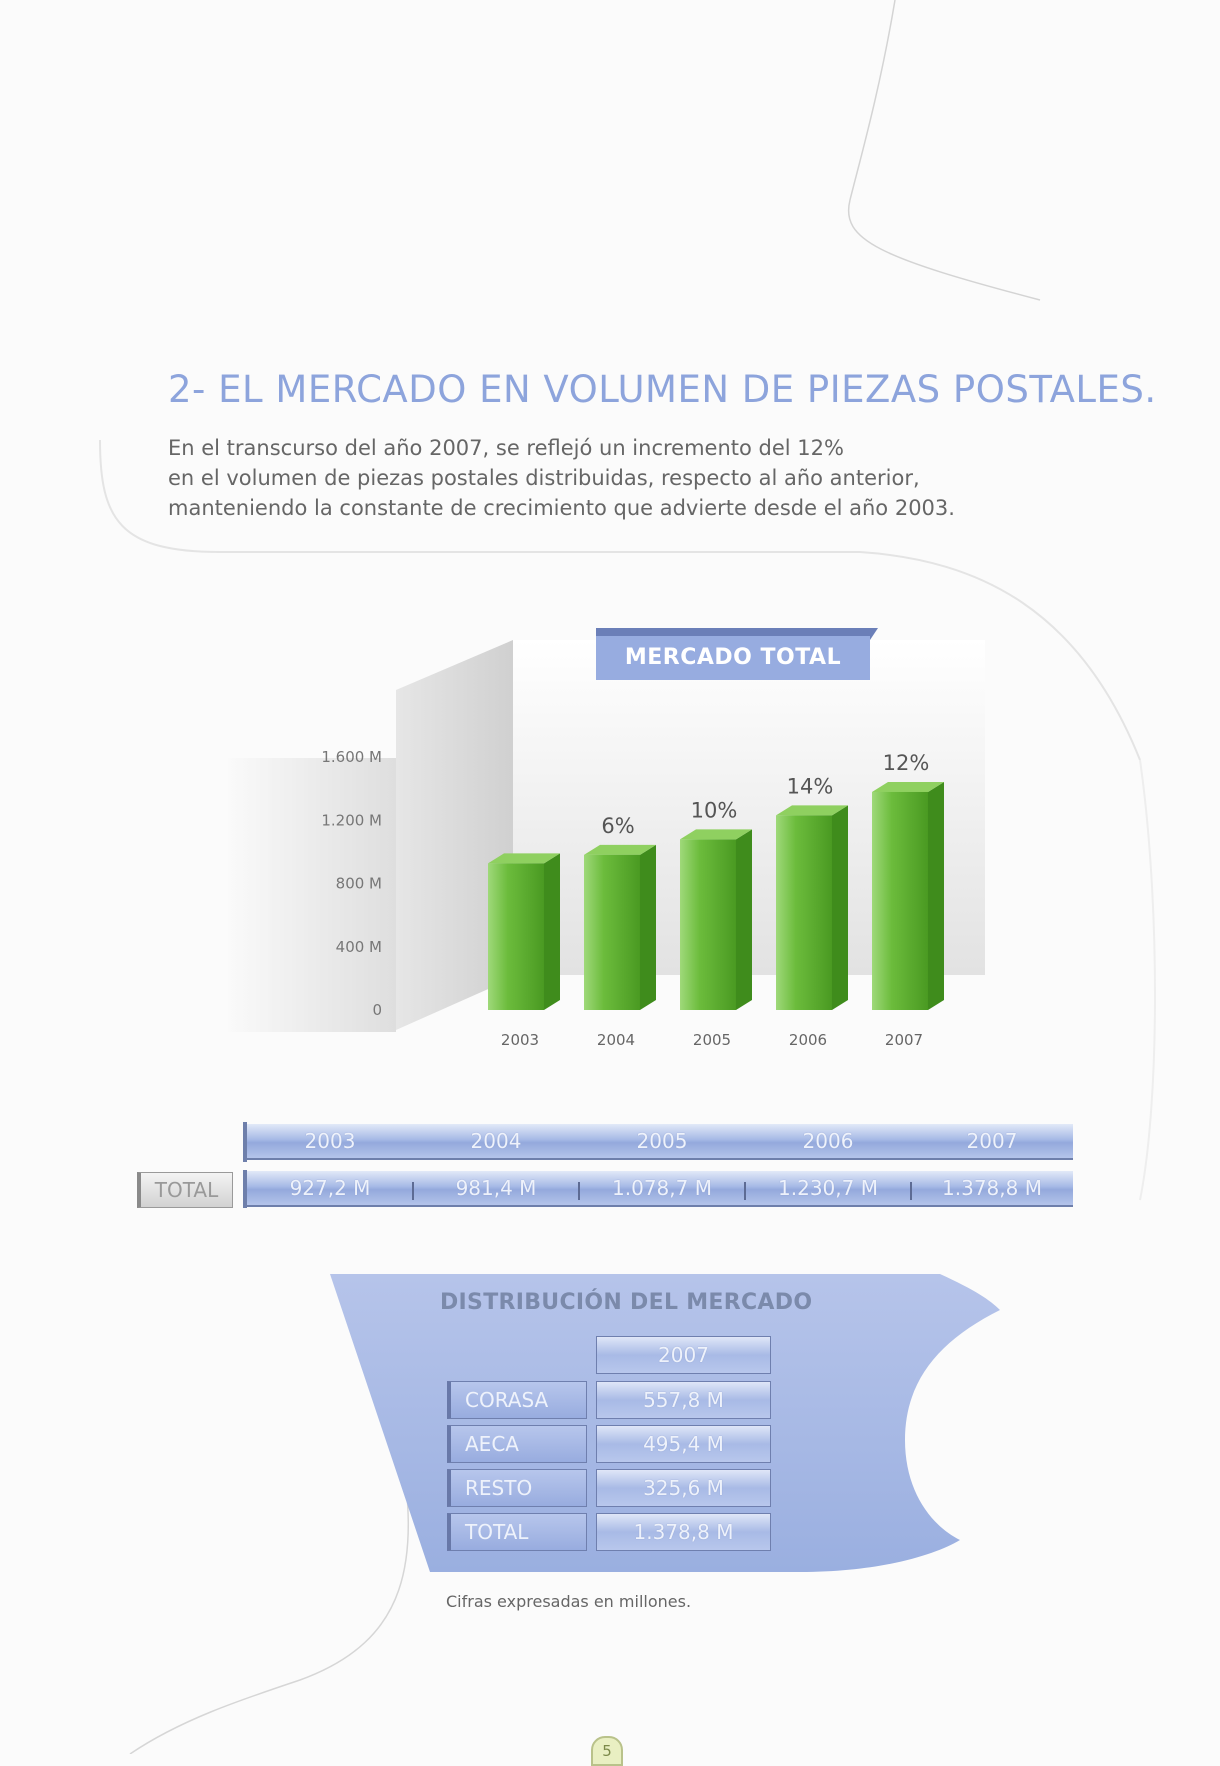  What do you see at coordinates (808, 1040) in the screenshot?
I see `x-tick-label: 2006` at bounding box center [808, 1040].